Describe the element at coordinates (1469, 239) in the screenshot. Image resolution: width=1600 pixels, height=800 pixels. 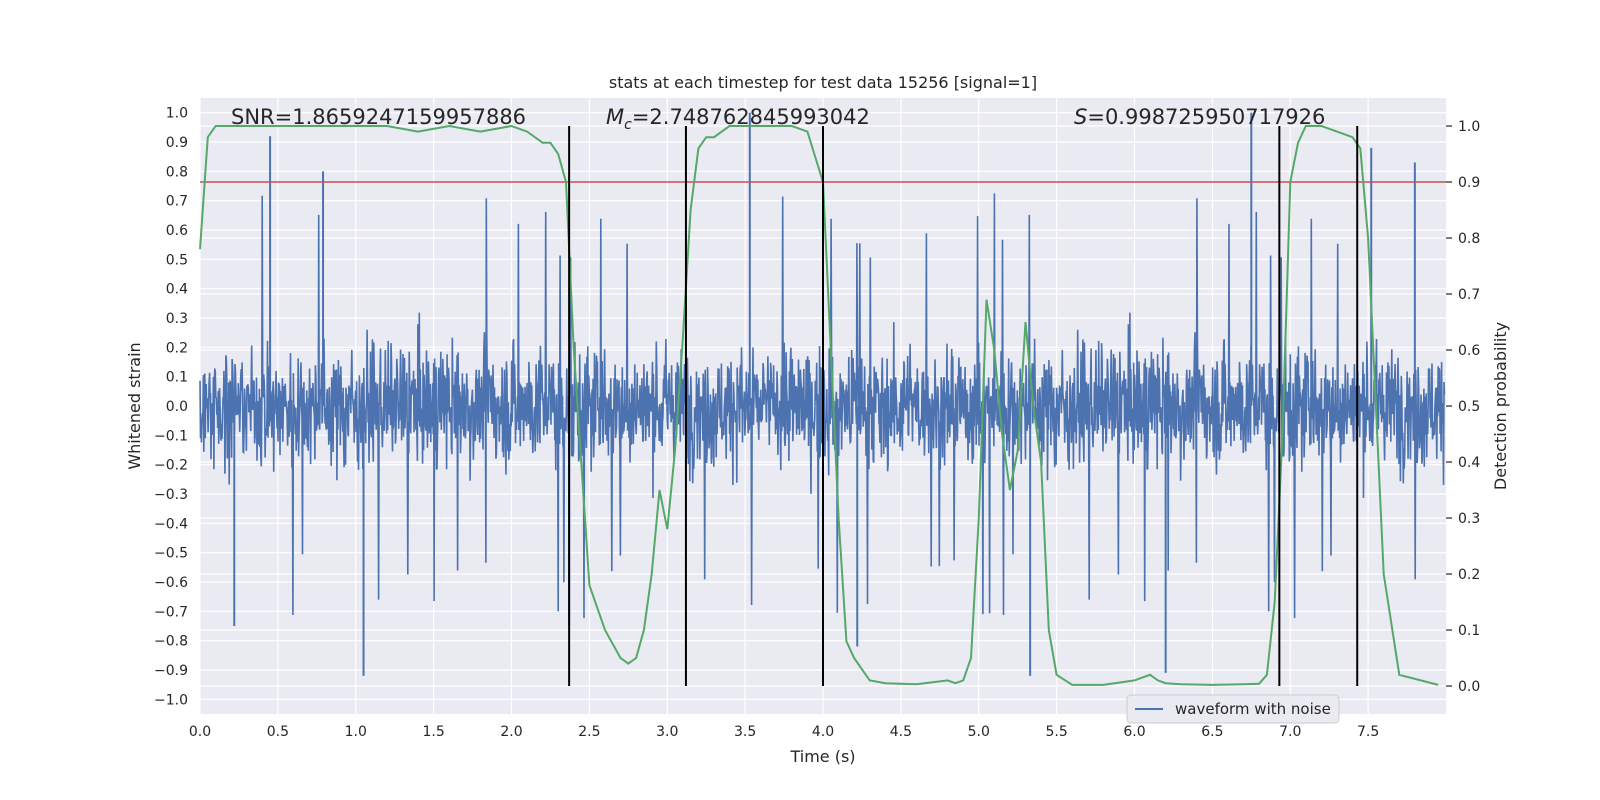
I see `right-y-tick-label: 0.8` at that location.